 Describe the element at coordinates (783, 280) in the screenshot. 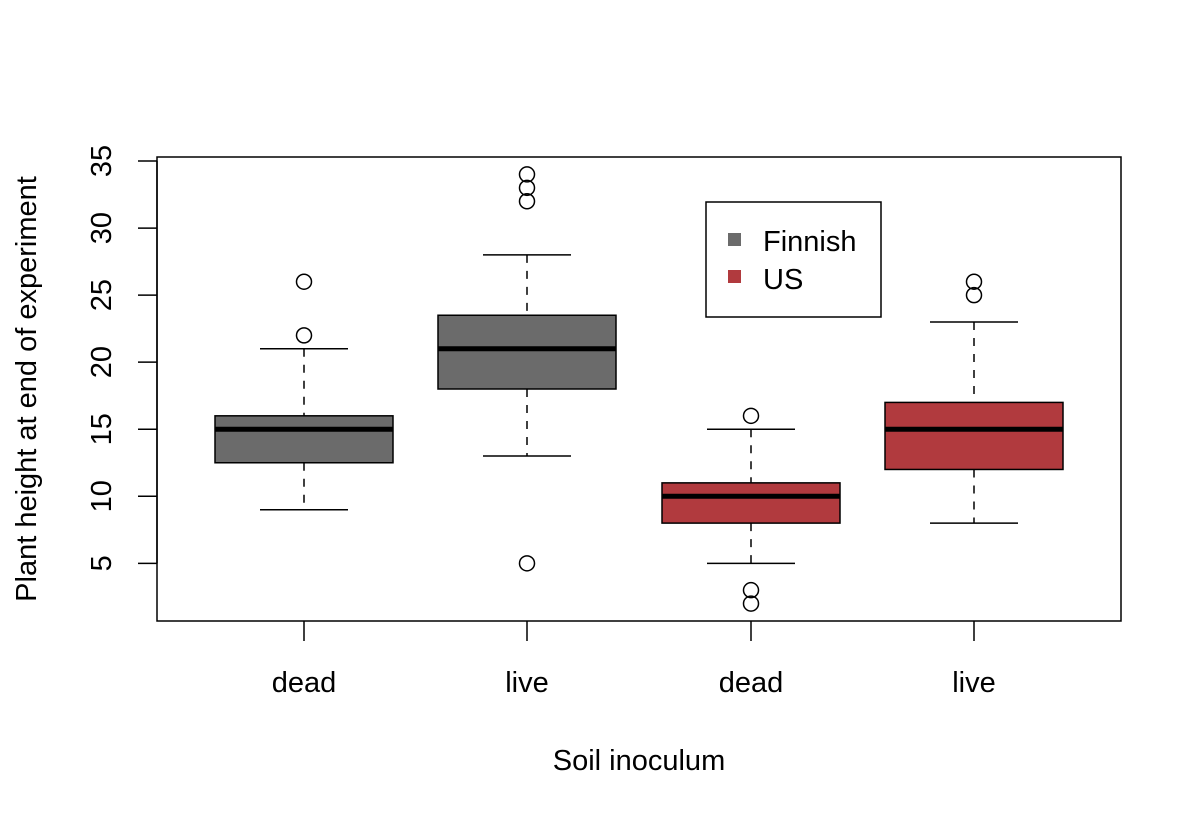

I see `legend-label-us: US` at that location.